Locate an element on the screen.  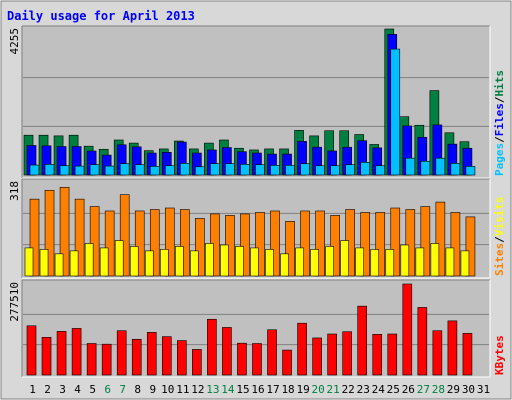
legend-entry-0: Sites is located at coordinates (499, 259).